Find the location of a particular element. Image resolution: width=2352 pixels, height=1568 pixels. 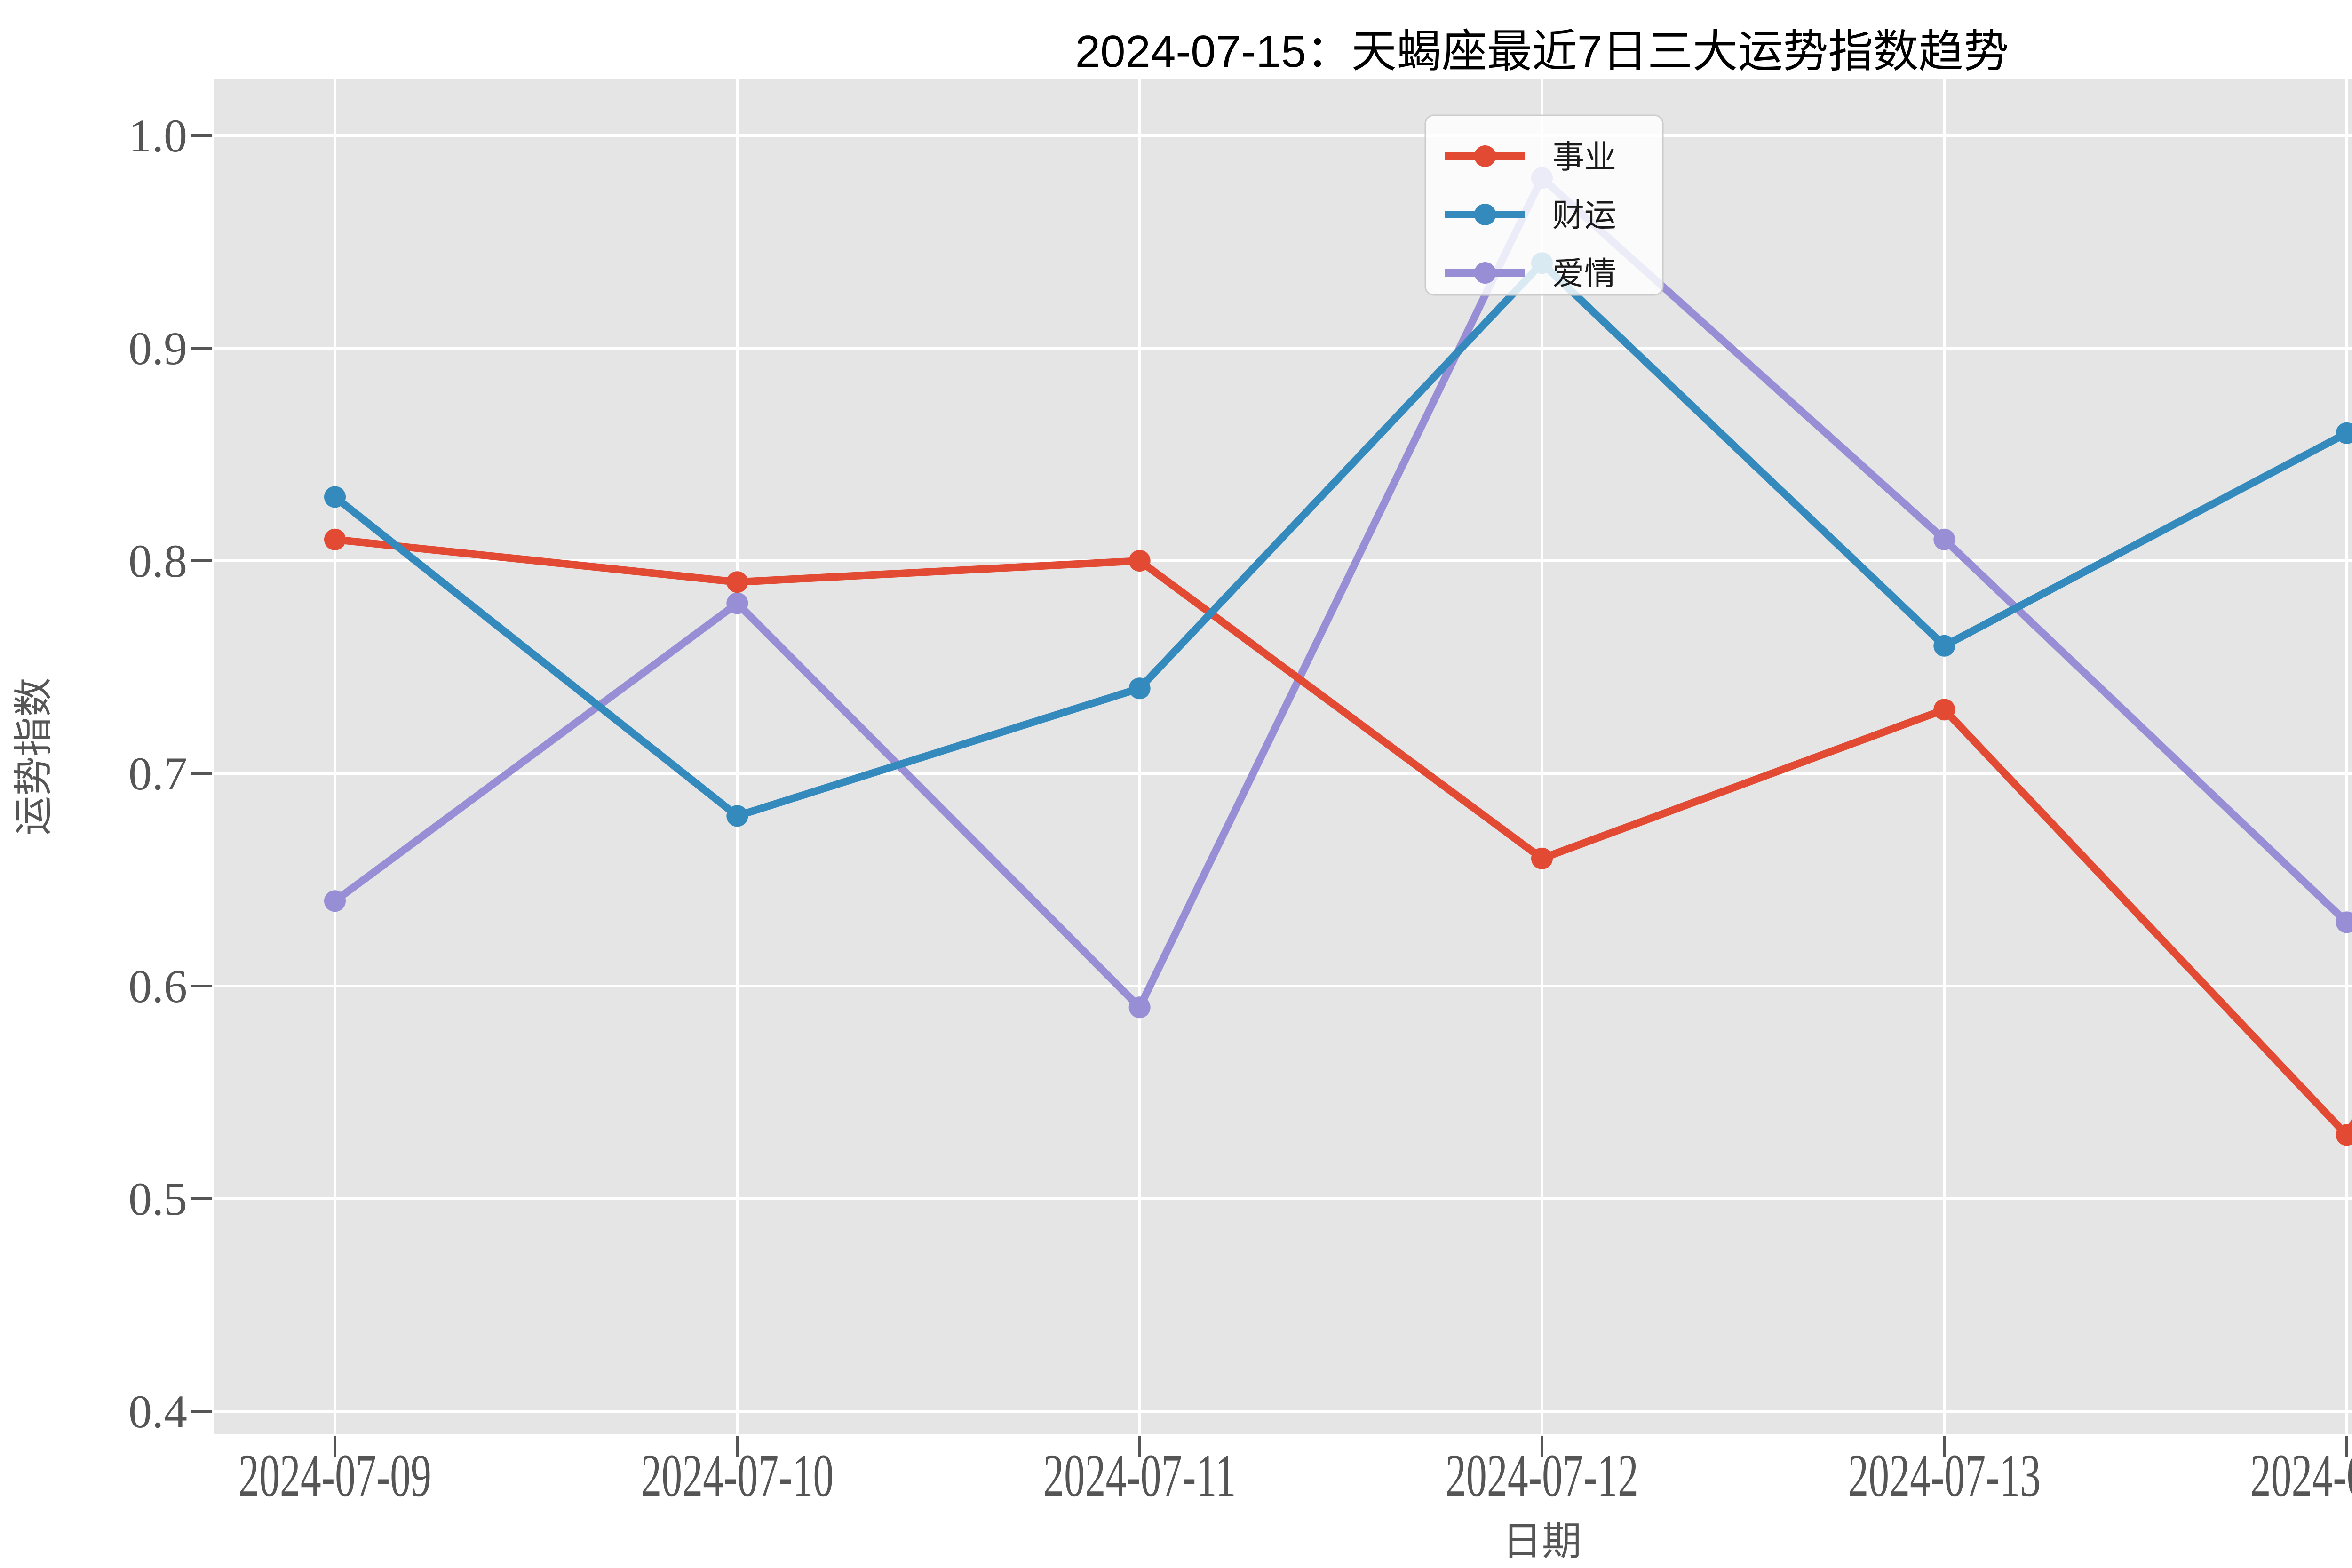

legend-label: 爱情 is located at coordinates (1584, 274).